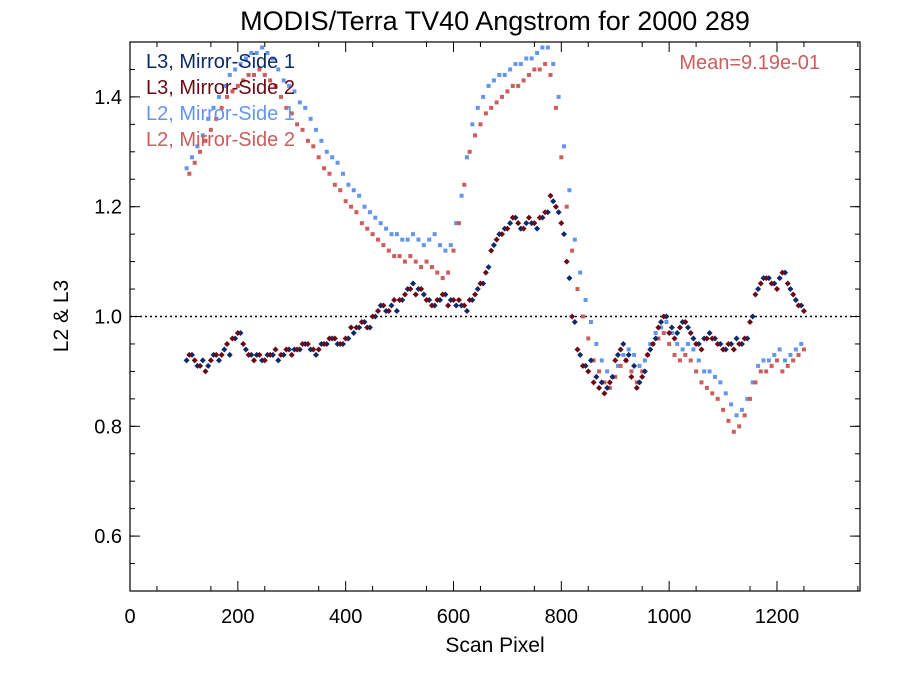 The height and width of the screenshot is (675, 900). What do you see at coordinates (220, 88) in the screenshot?
I see `legend-entry: L3, Mirror-Side 2` at bounding box center [220, 88].